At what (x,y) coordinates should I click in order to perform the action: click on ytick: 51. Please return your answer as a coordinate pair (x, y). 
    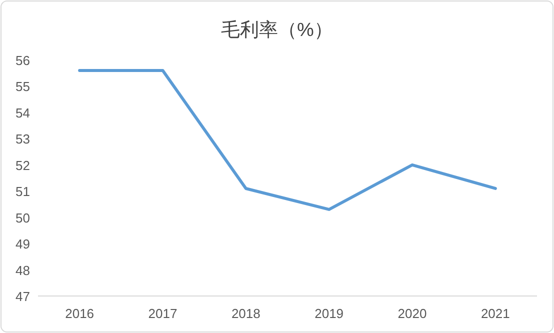
    Looking at the image, I should click on (23, 192).